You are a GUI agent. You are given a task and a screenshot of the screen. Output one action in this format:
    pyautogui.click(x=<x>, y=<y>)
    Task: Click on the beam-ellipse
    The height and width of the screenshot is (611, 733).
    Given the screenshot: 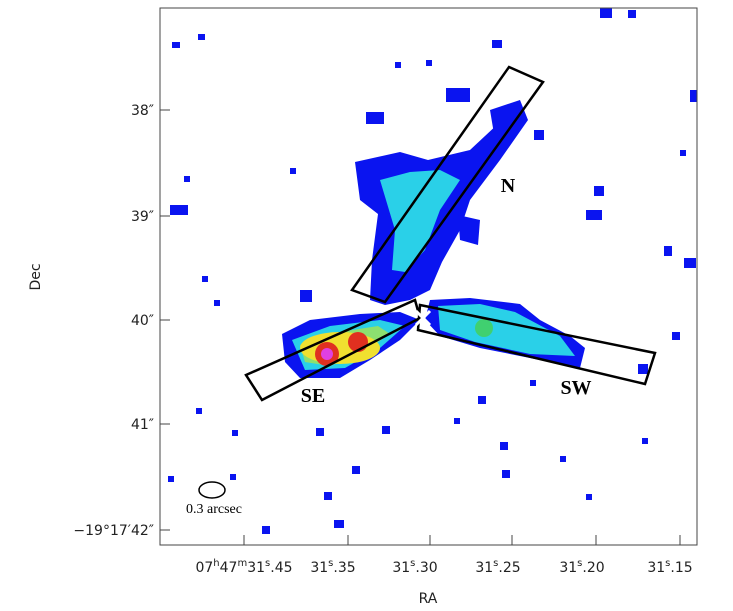 What is the action you would take?
    pyautogui.click(x=212, y=490)
    